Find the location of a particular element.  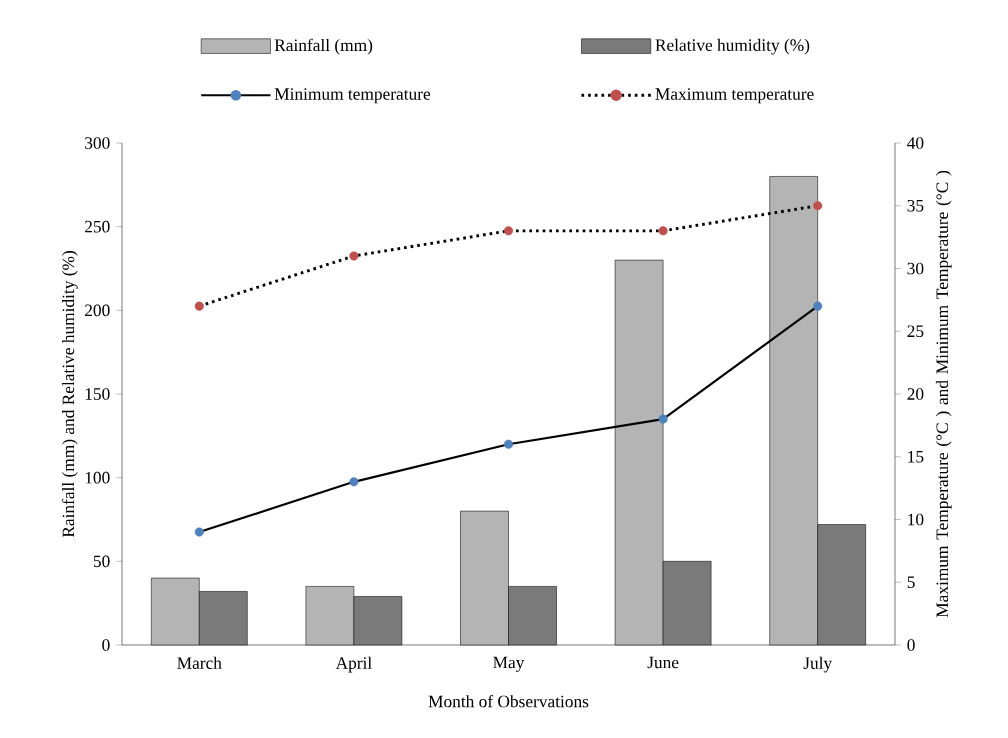

y2-tick-label: 0 is located at coordinates (911, 645).